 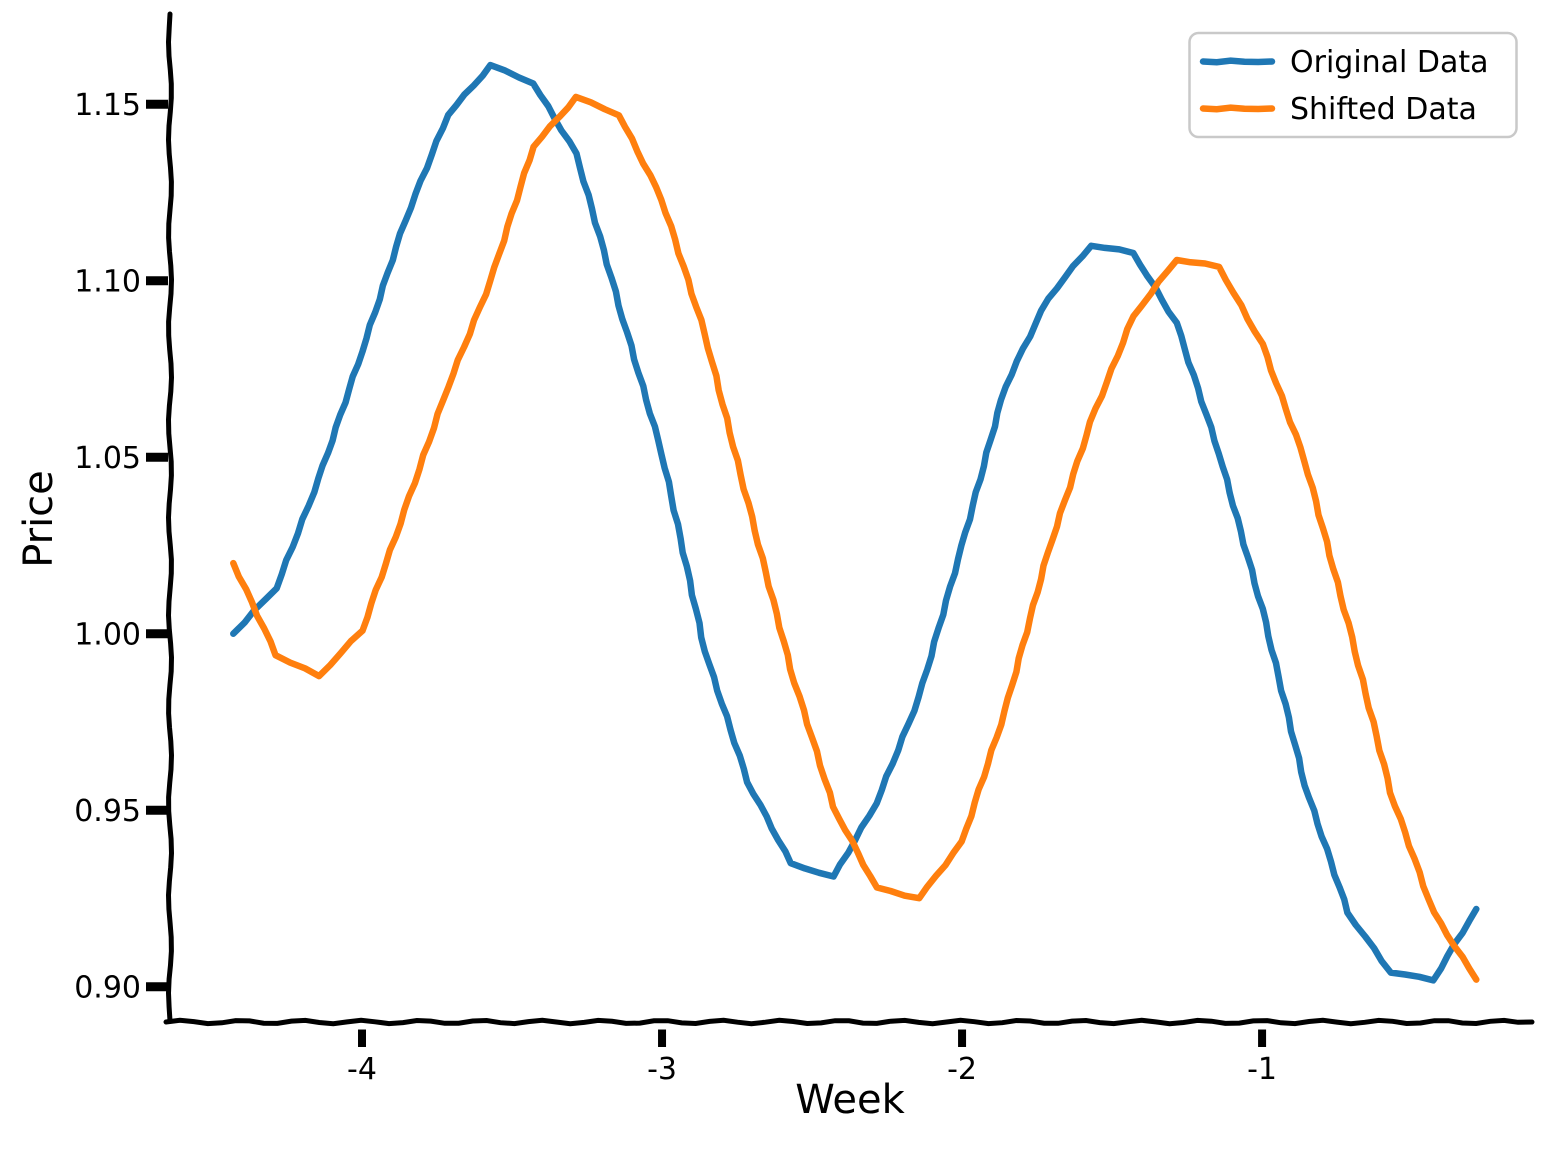 I want to click on y-axis-line, so click(x=170, y=517).